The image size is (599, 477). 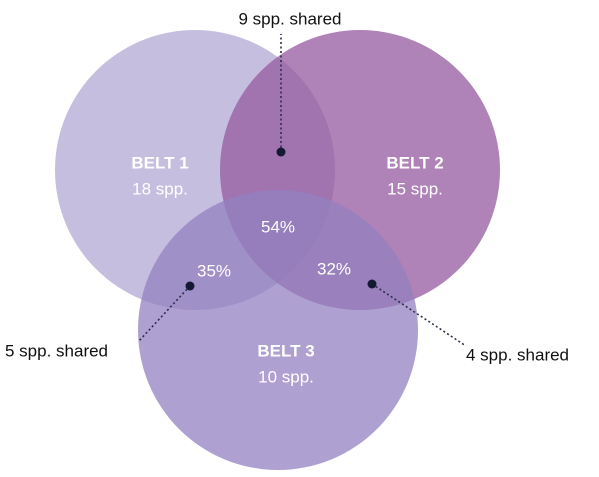 I want to click on callout: 5 spp. shared, so click(x=56, y=350).